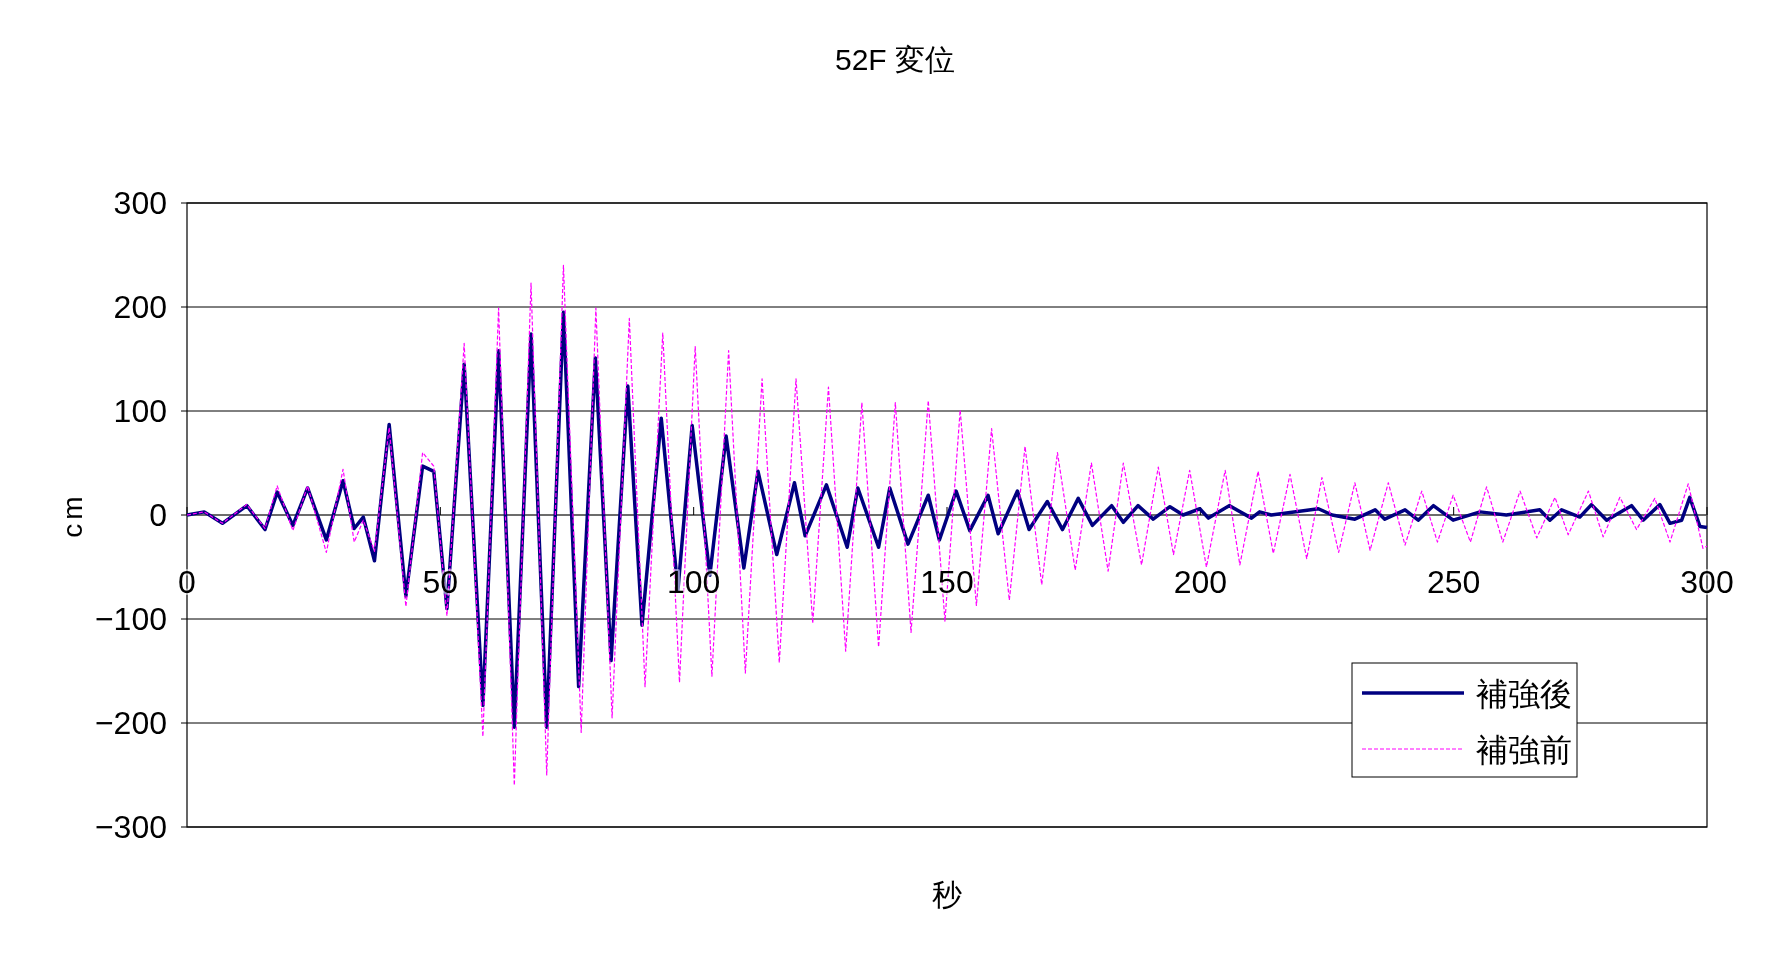  What do you see at coordinates (130, 619) in the screenshot?
I see `y-tick-label: −100` at bounding box center [130, 619].